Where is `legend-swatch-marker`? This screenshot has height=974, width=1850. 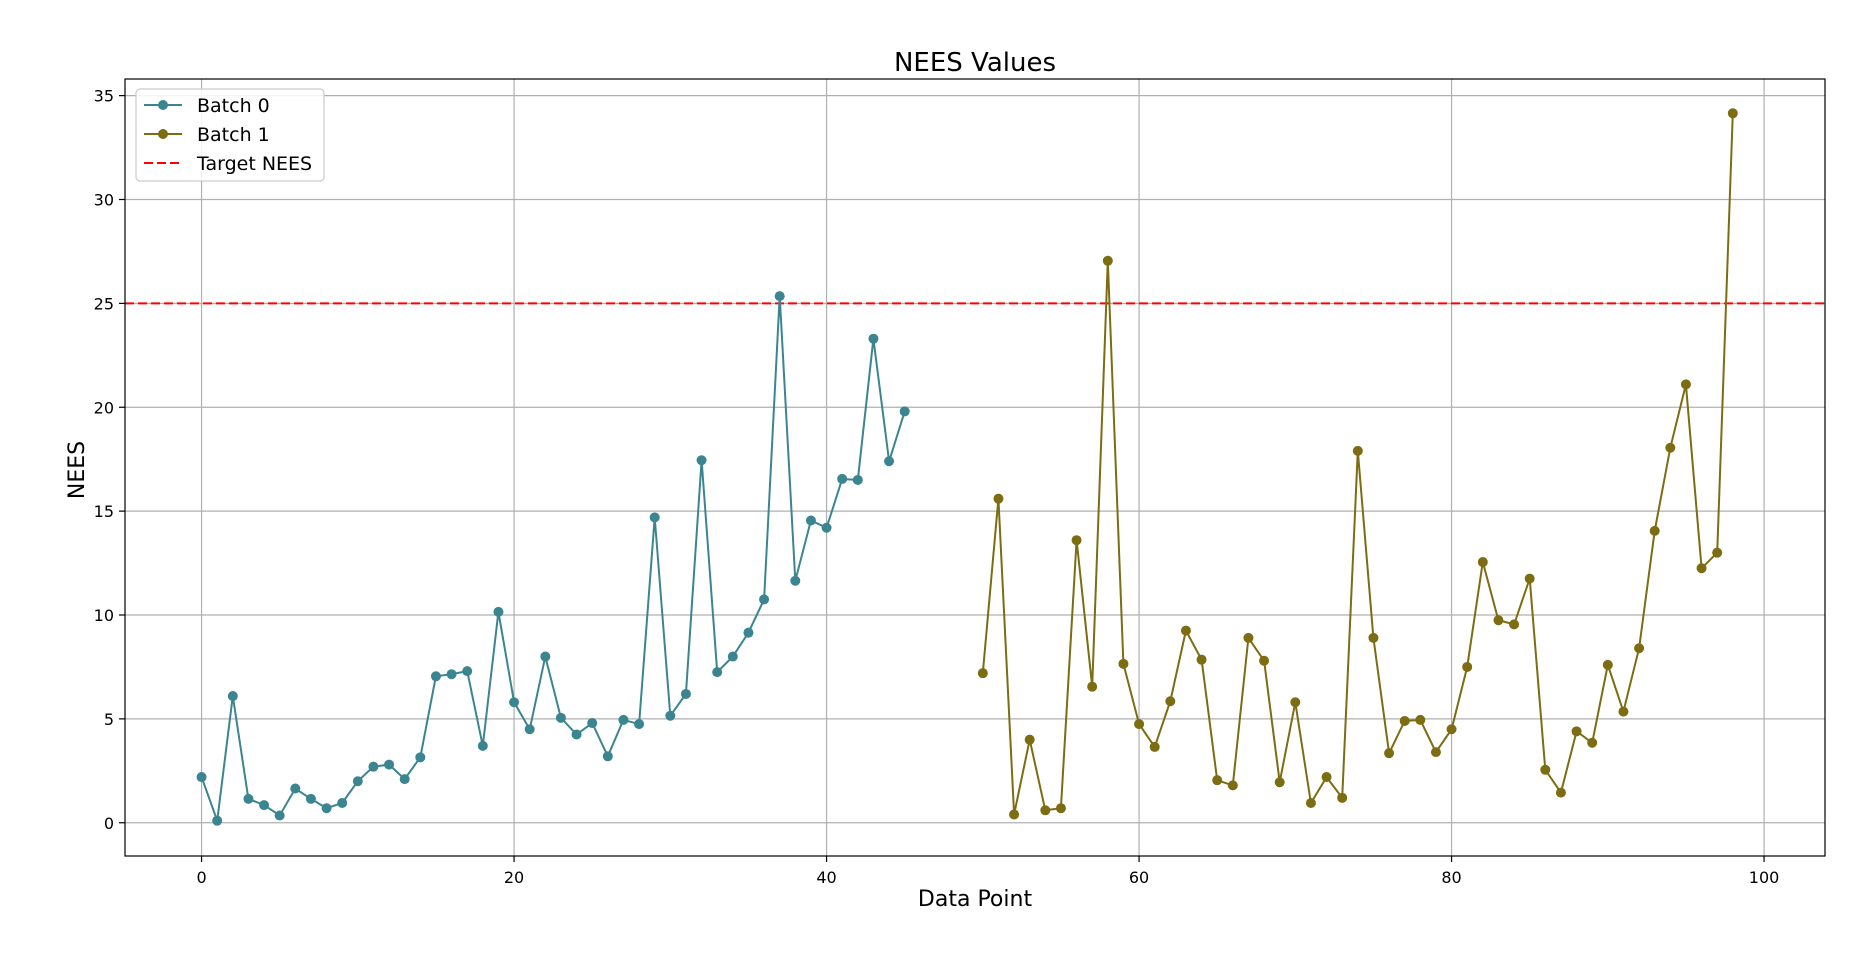 legend-swatch-marker is located at coordinates (163, 105).